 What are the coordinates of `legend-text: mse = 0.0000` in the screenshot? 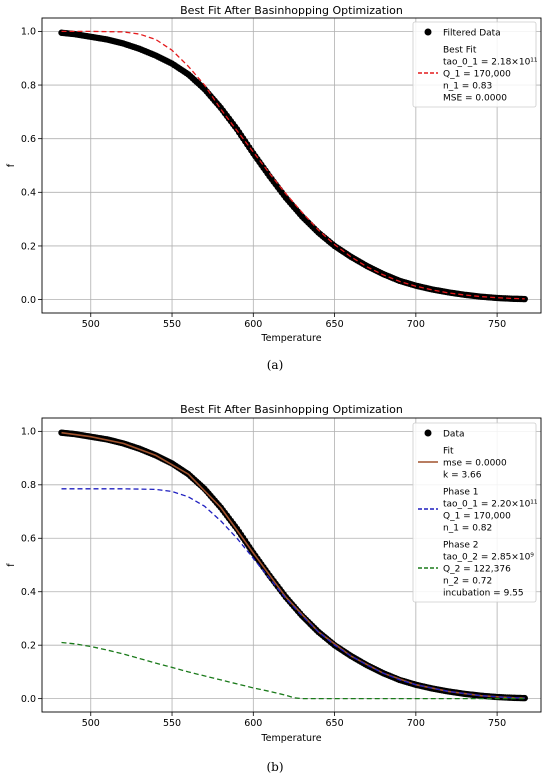 It's located at (475, 464).